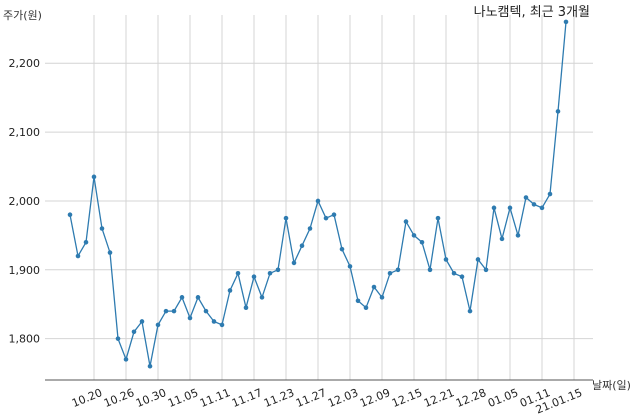 Image resolution: width=640 pixels, height=419 pixels. Describe the element at coordinates (343, 398) in the screenshot. I see `x-tick-label: 12.03` at that location.